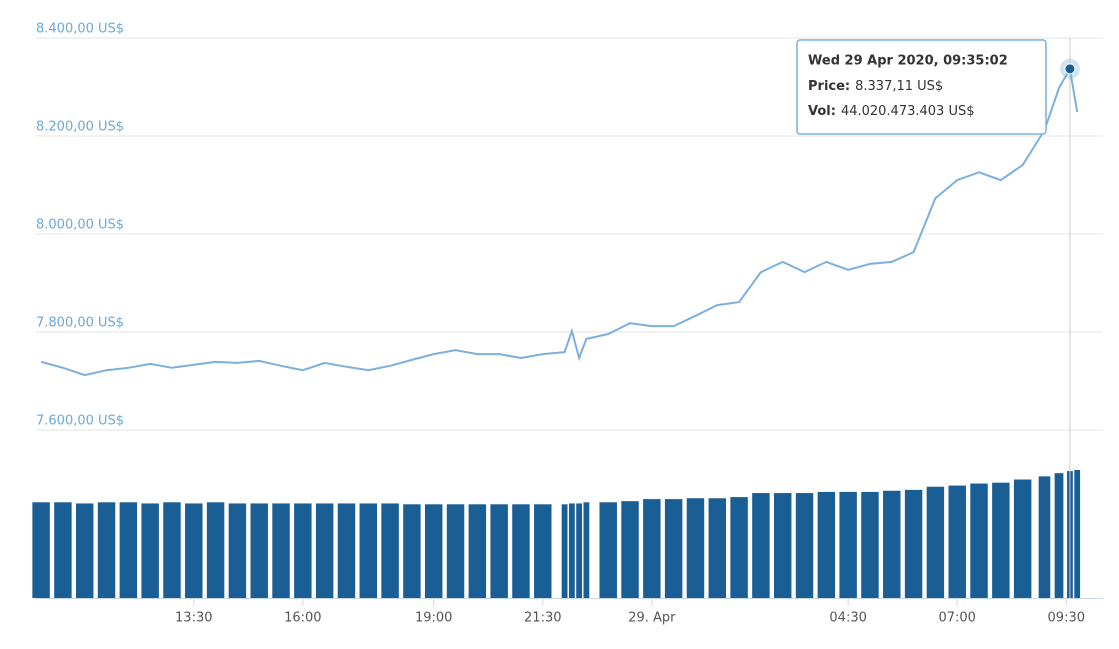 The height and width of the screenshot is (649, 1119). Describe the element at coordinates (80, 29) in the screenshot. I see `y-tick-label: 8.400,00 US$` at that location.